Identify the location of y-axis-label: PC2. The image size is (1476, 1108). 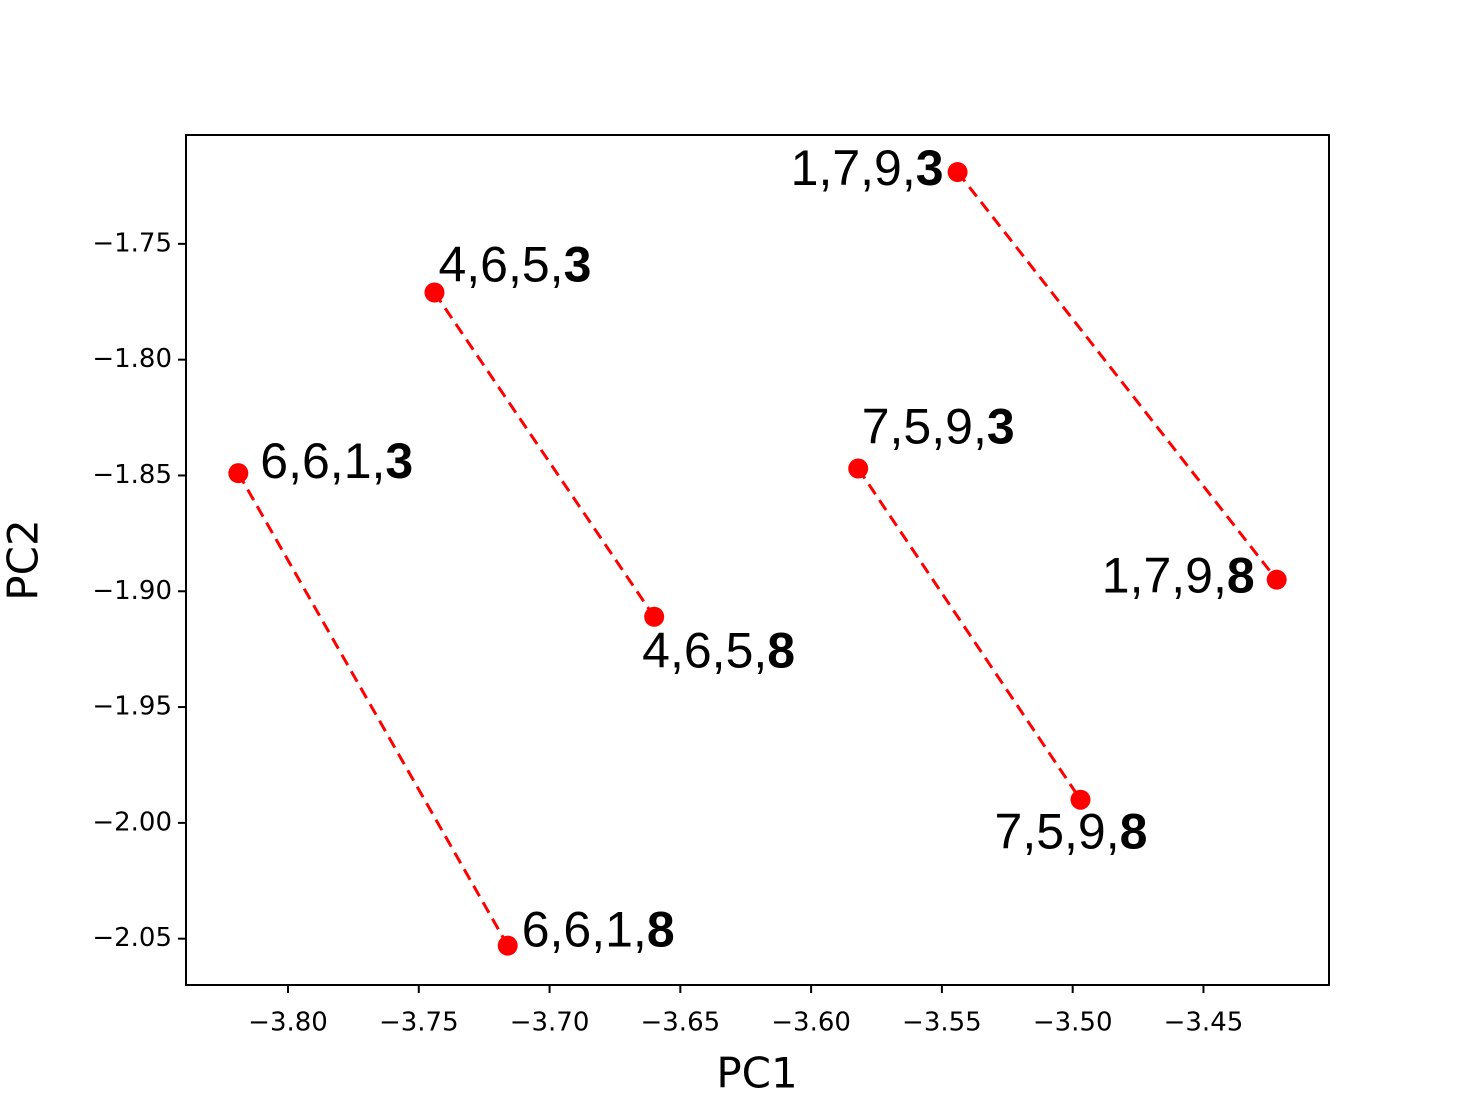
(24, 559).